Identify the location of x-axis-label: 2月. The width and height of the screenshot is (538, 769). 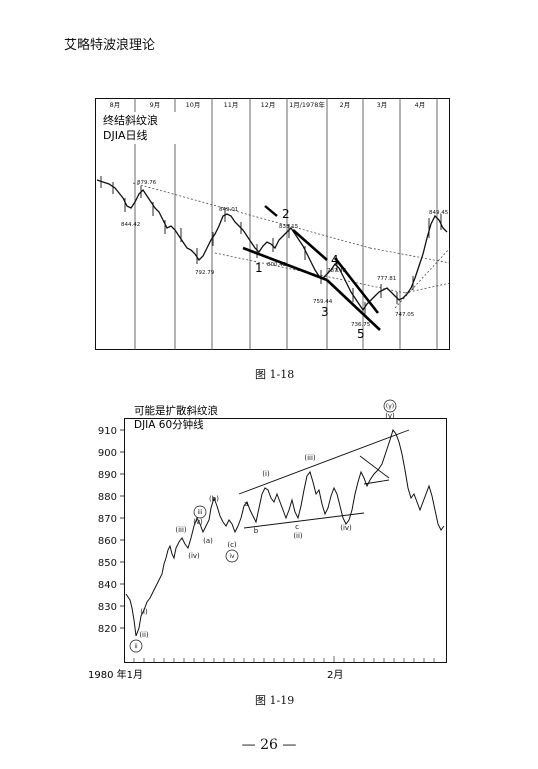
(335, 675).